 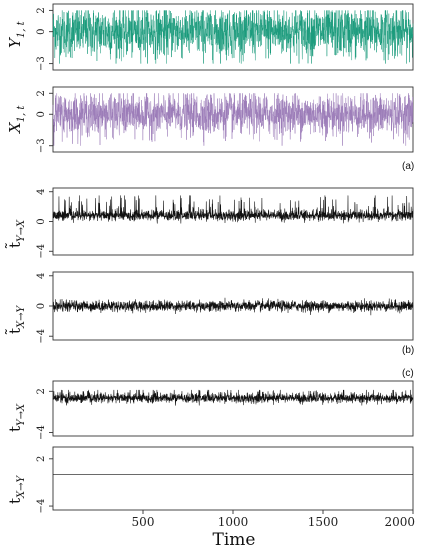 I want to click on yticks-x1: −3 0 2, so click(x=44, y=121).